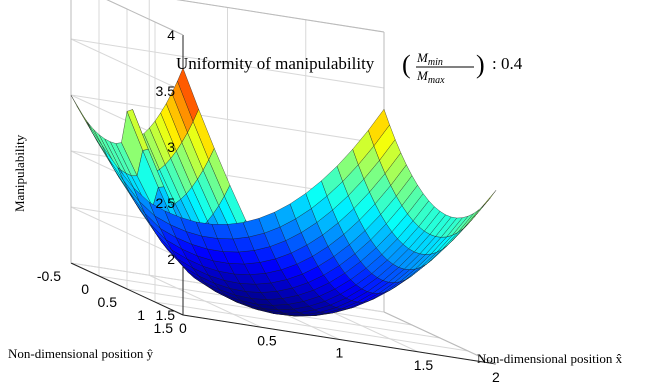 The height and width of the screenshot is (390, 668). I want to click on title-suffix: : 0.4, so click(507, 63).